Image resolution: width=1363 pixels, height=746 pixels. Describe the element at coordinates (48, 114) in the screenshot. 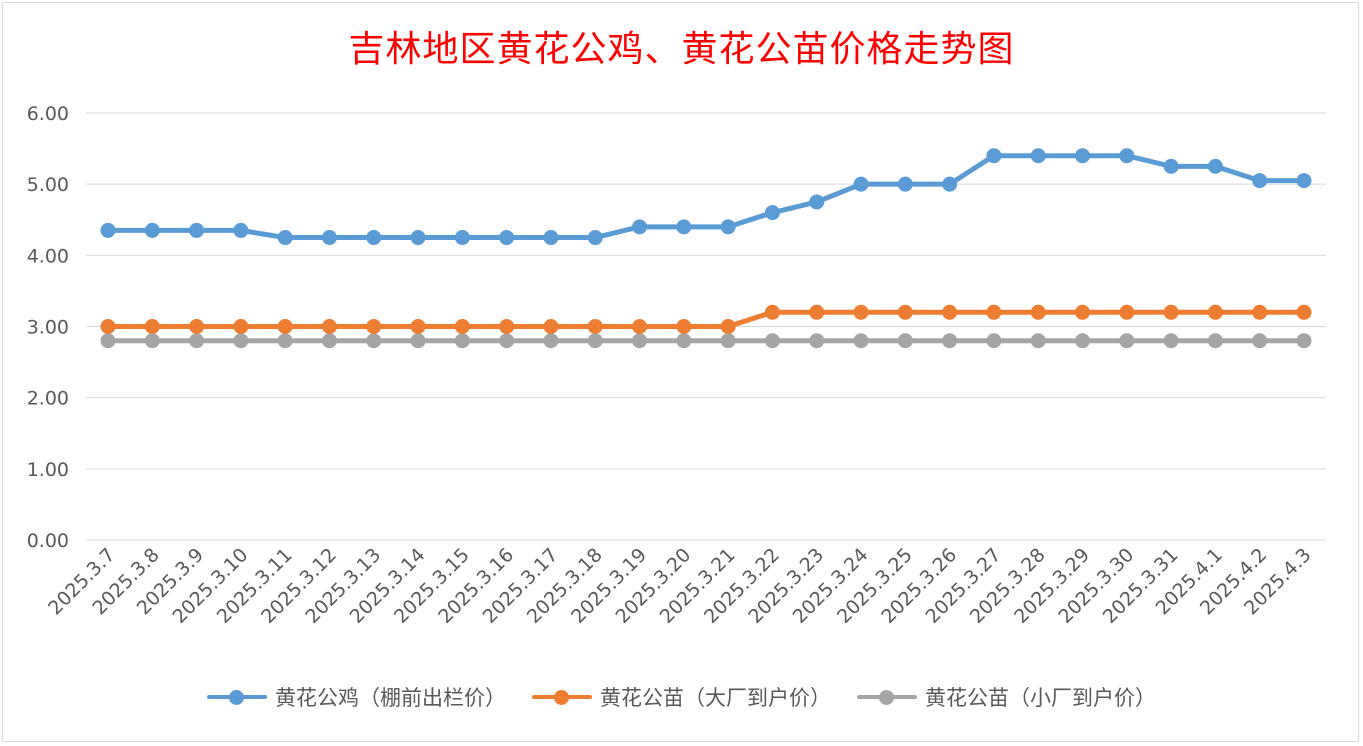

I see `y-tick-label: 6.00` at that location.